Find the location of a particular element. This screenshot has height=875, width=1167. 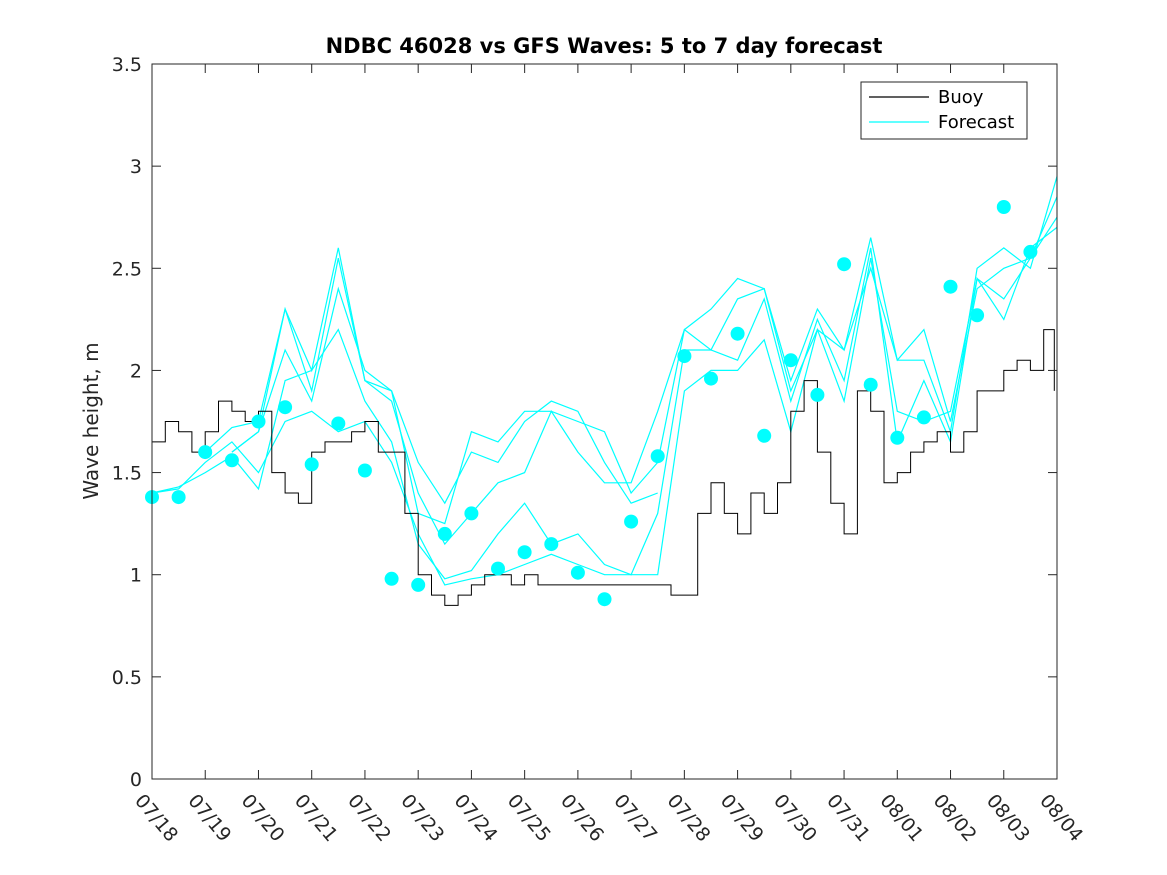

legend-buoy-label: Buoy is located at coordinates (961, 97).